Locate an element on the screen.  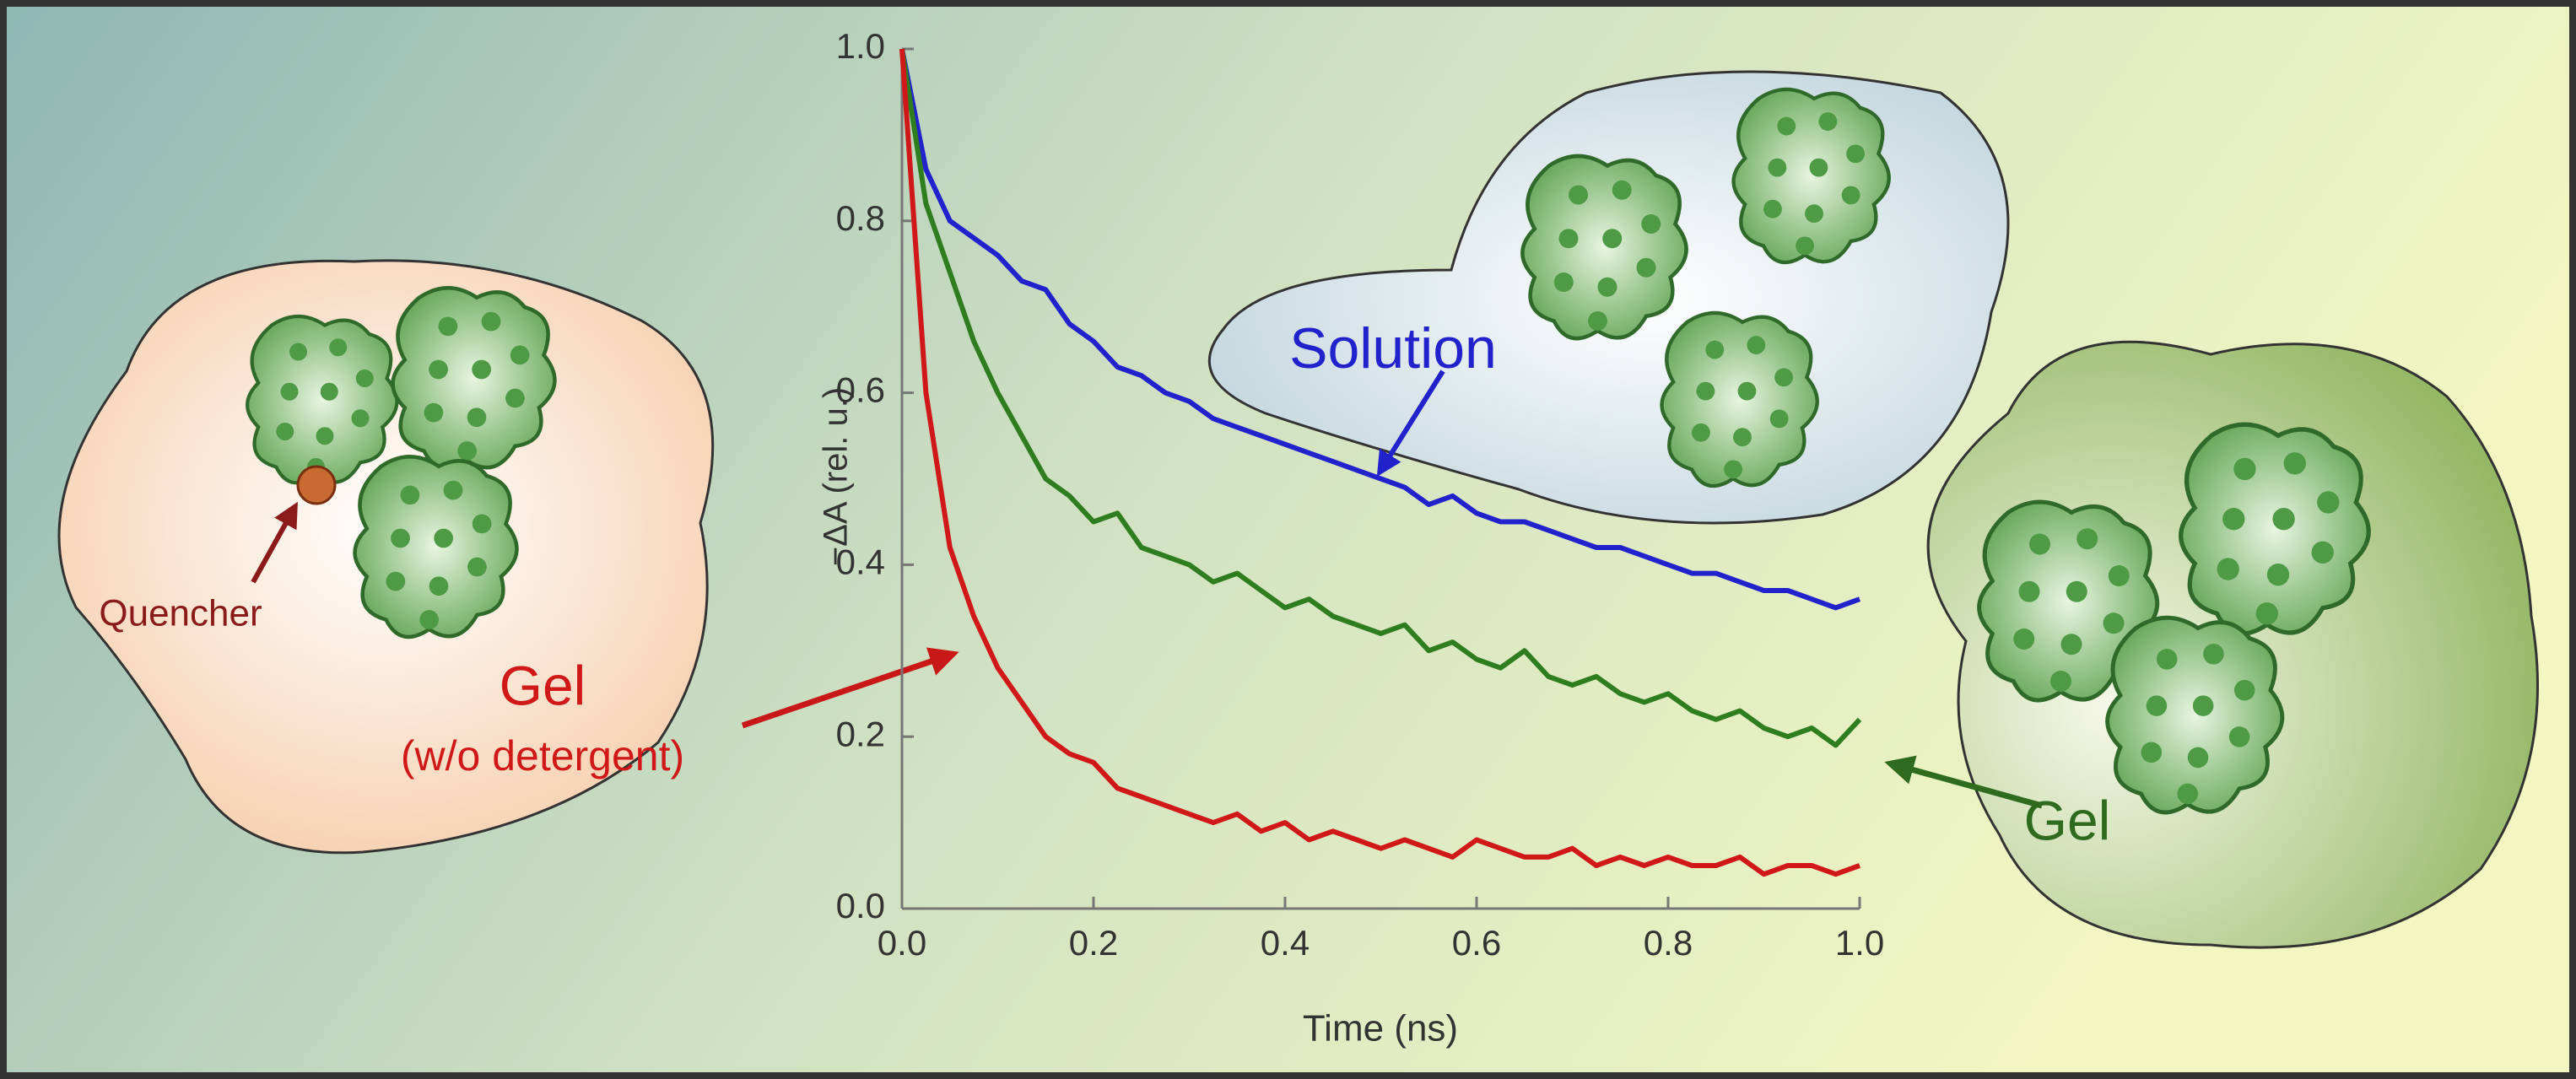
y-tick-label: 0.0 is located at coordinates (860, 905).